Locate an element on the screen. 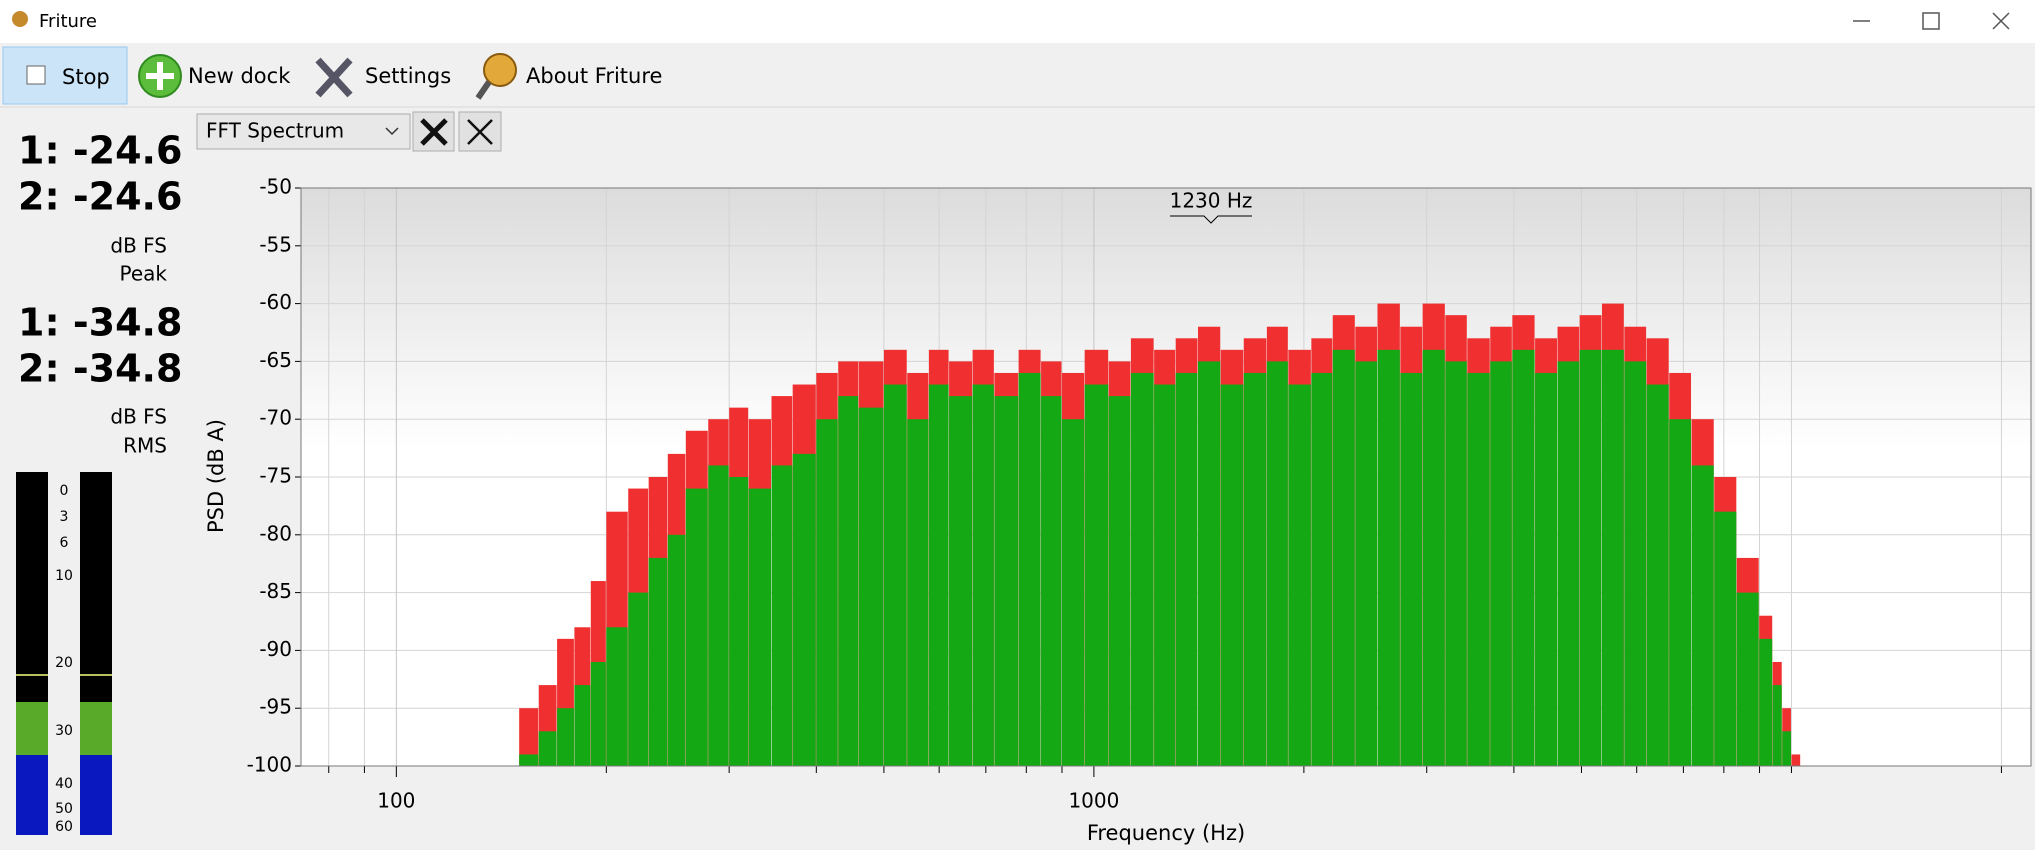 The image size is (2035, 850). rms-level: 1: -34.8 is located at coordinates (100, 323).